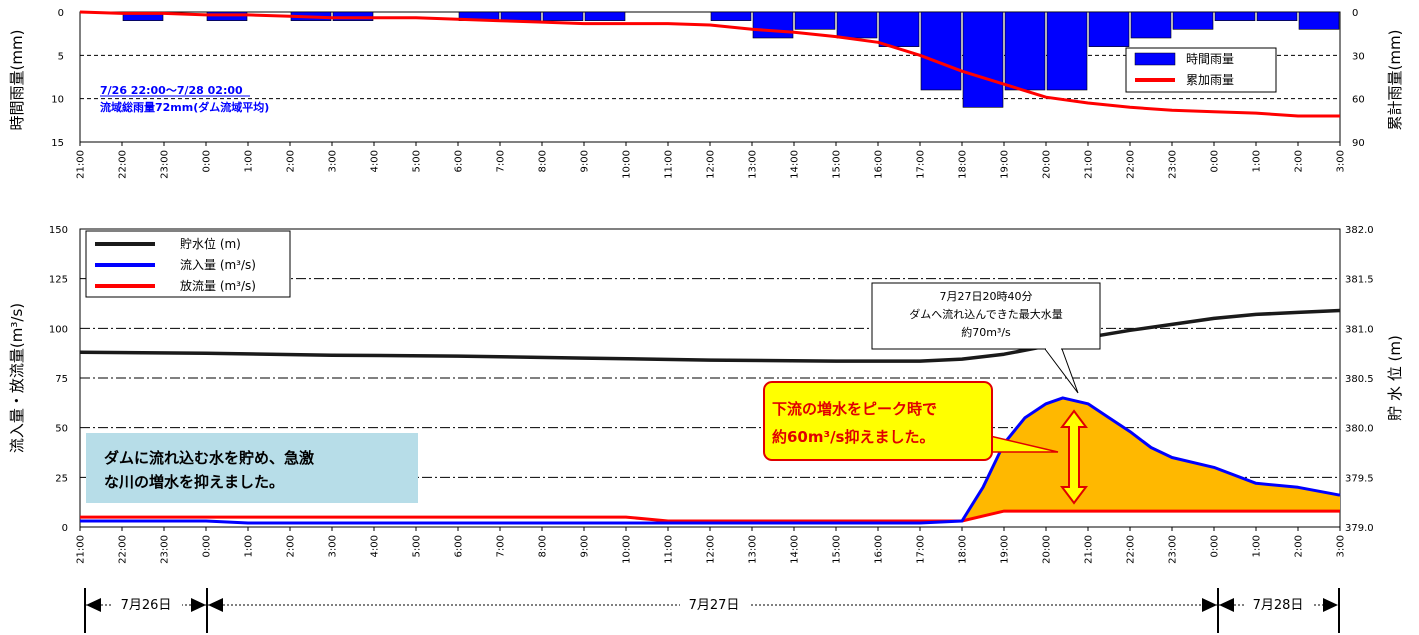  What do you see at coordinates (753, 164) in the screenshot?
I see `rainfall-x-tick-label: 13:00` at bounding box center [753, 164].